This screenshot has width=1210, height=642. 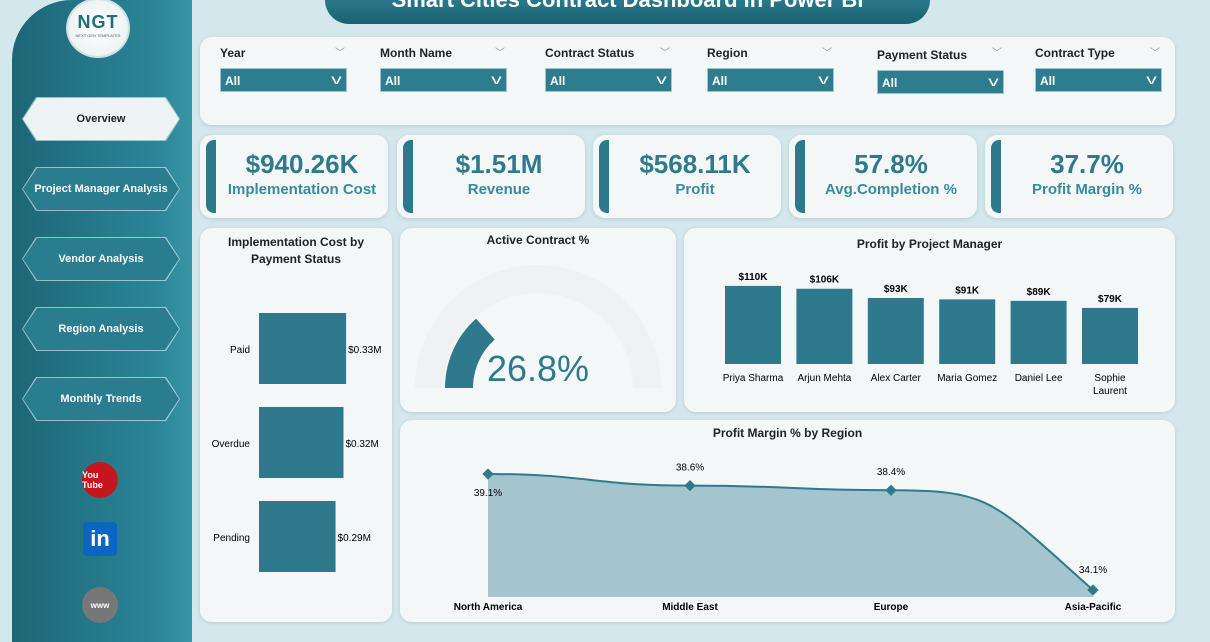 I want to click on kpi-label: Avg.Completion %, so click(x=891, y=189).